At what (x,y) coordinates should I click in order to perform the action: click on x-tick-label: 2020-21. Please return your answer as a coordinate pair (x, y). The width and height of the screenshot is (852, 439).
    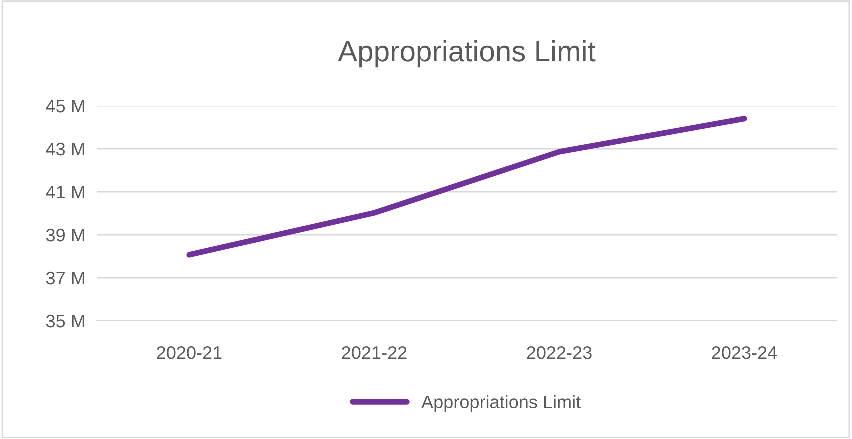
    Looking at the image, I should click on (189, 353).